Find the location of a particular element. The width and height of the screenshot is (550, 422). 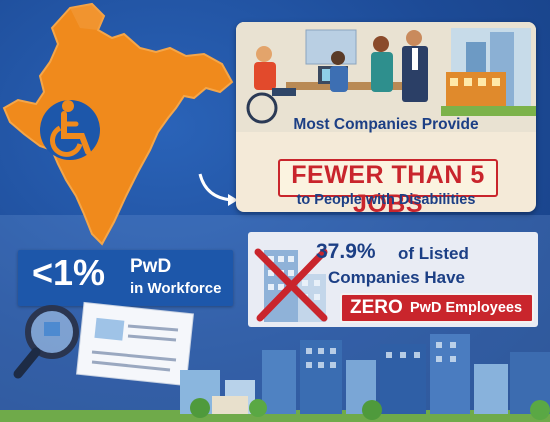

headline-line3: to People with Disabilities is located at coordinates (386, 200).